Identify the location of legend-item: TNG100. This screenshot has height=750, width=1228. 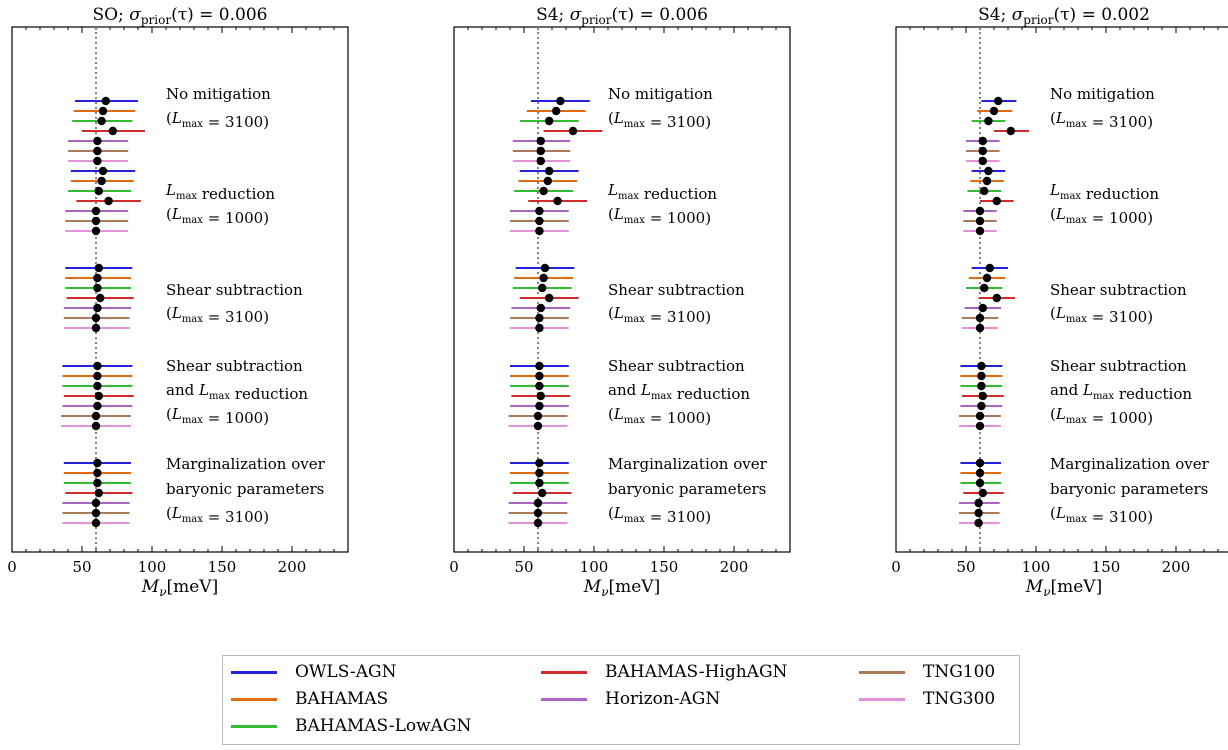
(927, 672).